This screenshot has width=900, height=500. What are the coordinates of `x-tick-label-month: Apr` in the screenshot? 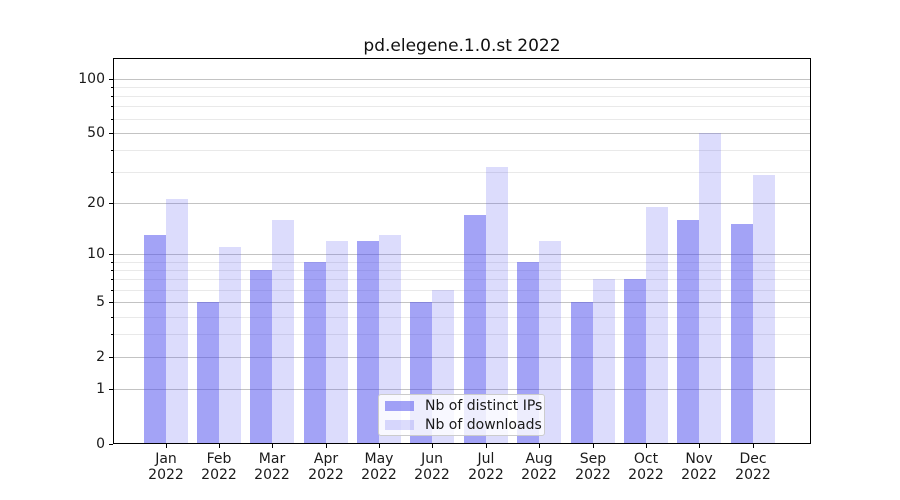 It's located at (326, 459).